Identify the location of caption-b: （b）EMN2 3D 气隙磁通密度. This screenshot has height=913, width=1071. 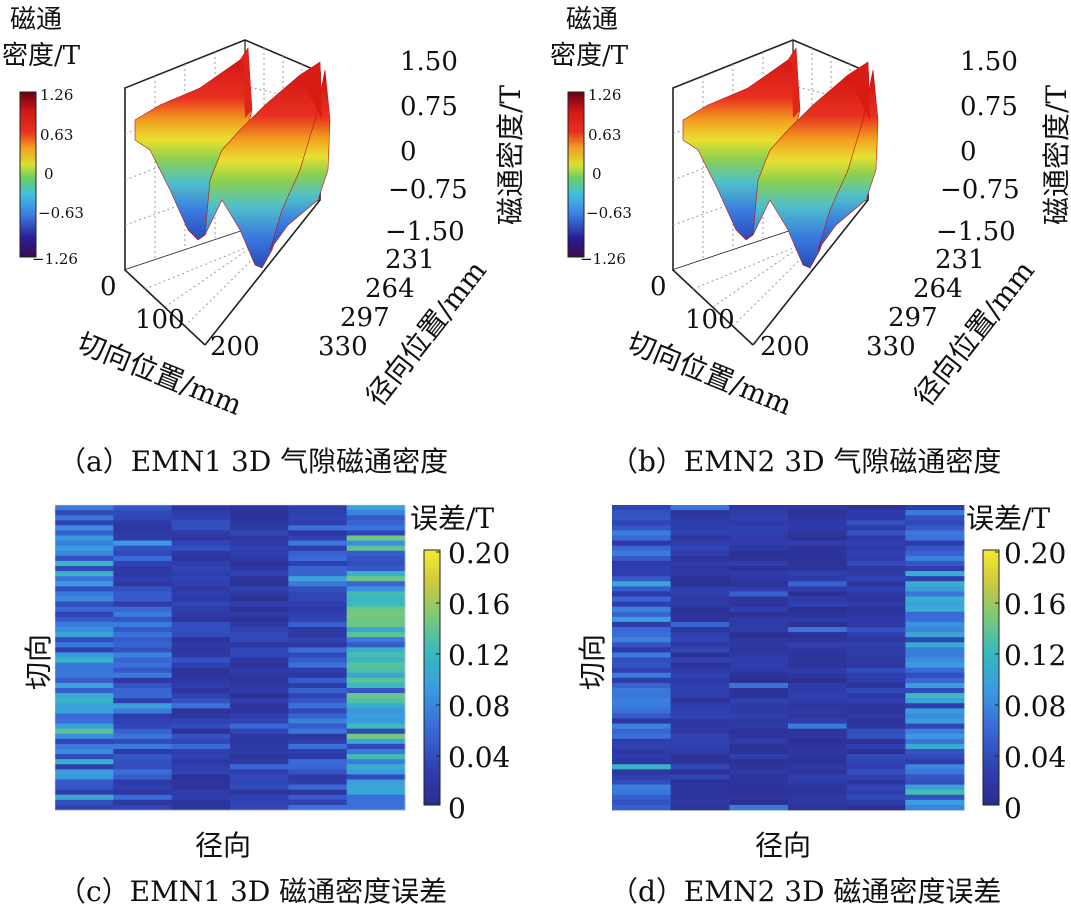
(806, 461).